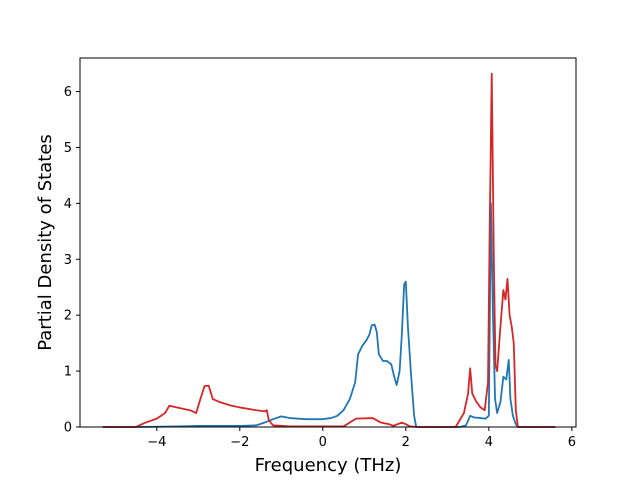 Image resolution: width=640 pixels, height=480 pixels. Describe the element at coordinates (489, 442) in the screenshot. I see `x-tick-label: 4` at that location.